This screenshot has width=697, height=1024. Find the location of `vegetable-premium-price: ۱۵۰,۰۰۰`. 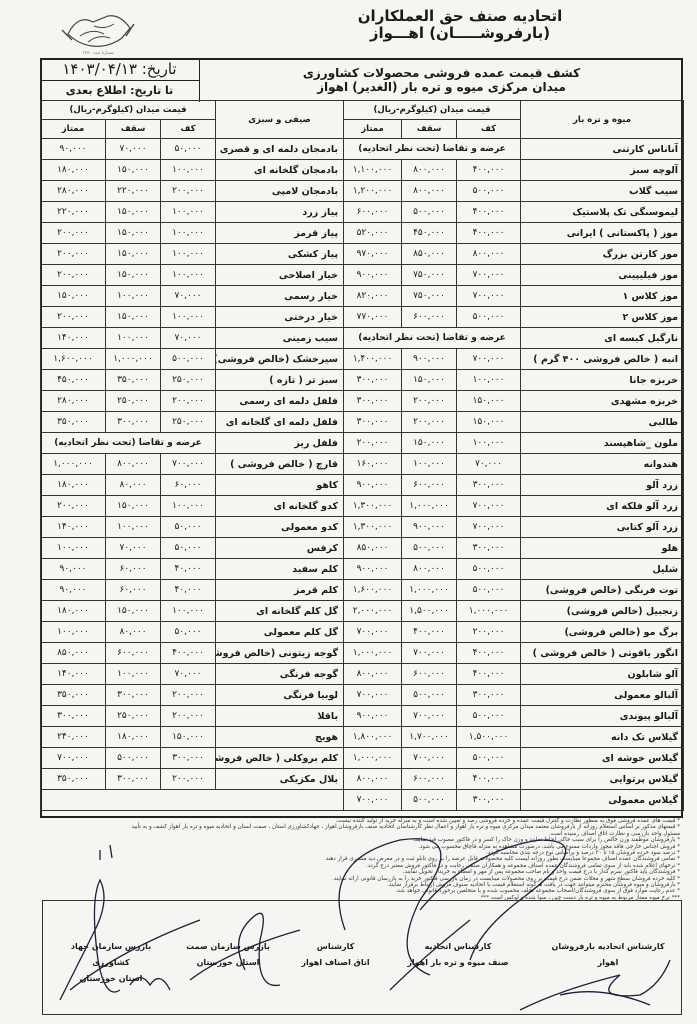

vegetable-premium-price: ۱۵۰,۰۰۰ is located at coordinates (73, 296).